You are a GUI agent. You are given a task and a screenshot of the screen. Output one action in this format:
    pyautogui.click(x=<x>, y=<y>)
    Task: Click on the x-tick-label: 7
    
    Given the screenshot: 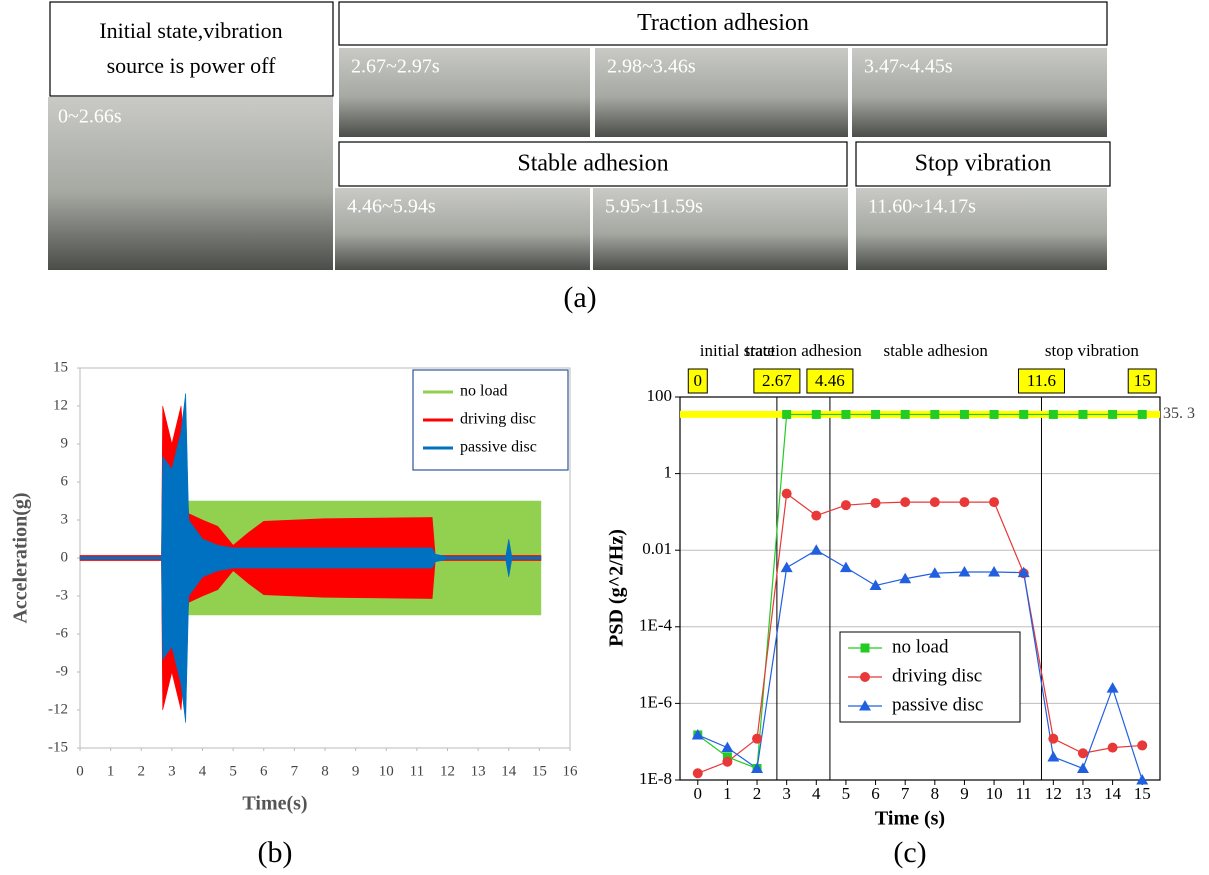 What is the action you would take?
    pyautogui.click(x=905, y=793)
    